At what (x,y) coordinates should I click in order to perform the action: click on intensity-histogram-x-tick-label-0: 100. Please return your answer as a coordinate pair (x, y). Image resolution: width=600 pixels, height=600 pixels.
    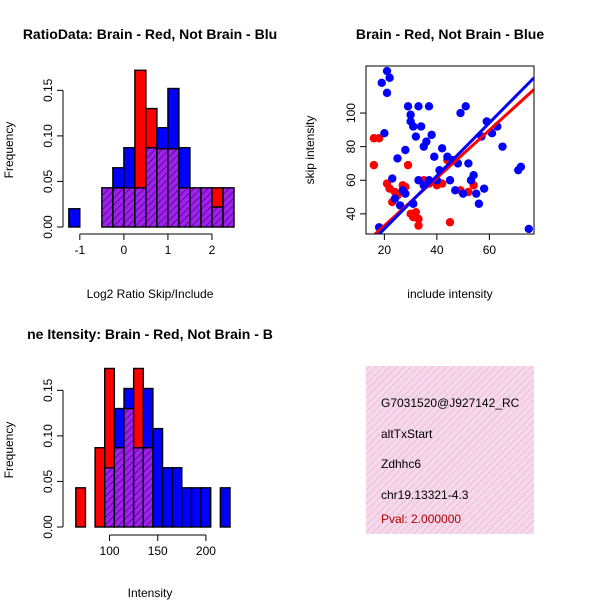
    Looking at the image, I should click on (110, 551).